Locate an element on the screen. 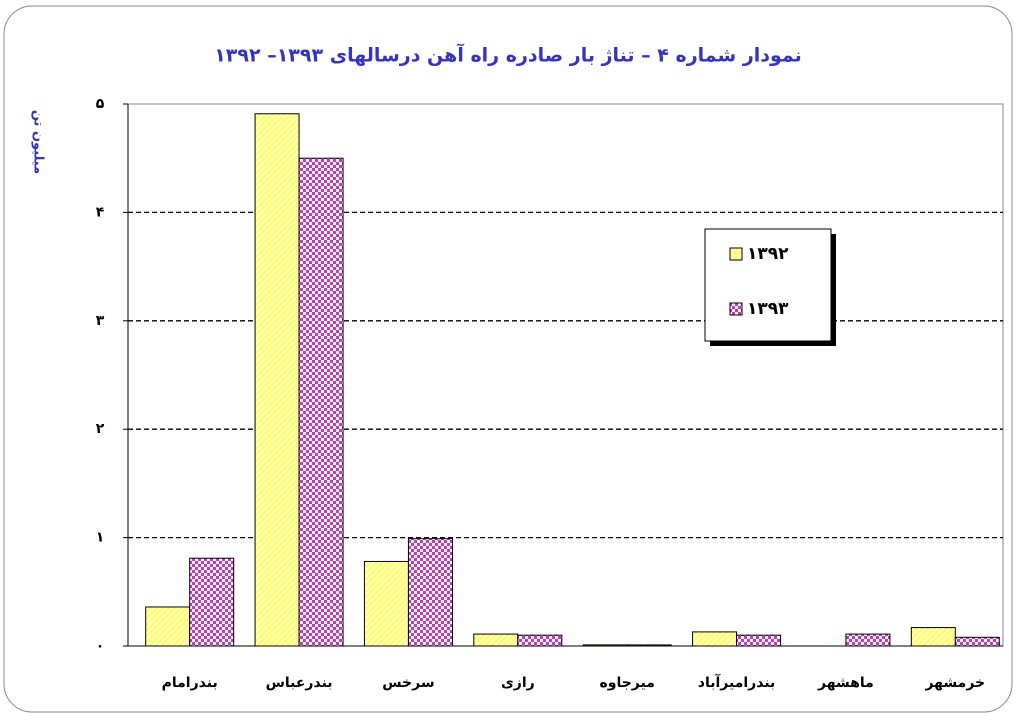 This screenshot has height=717, width=1016. x-tick-label: بندرعباس is located at coordinates (299, 683).